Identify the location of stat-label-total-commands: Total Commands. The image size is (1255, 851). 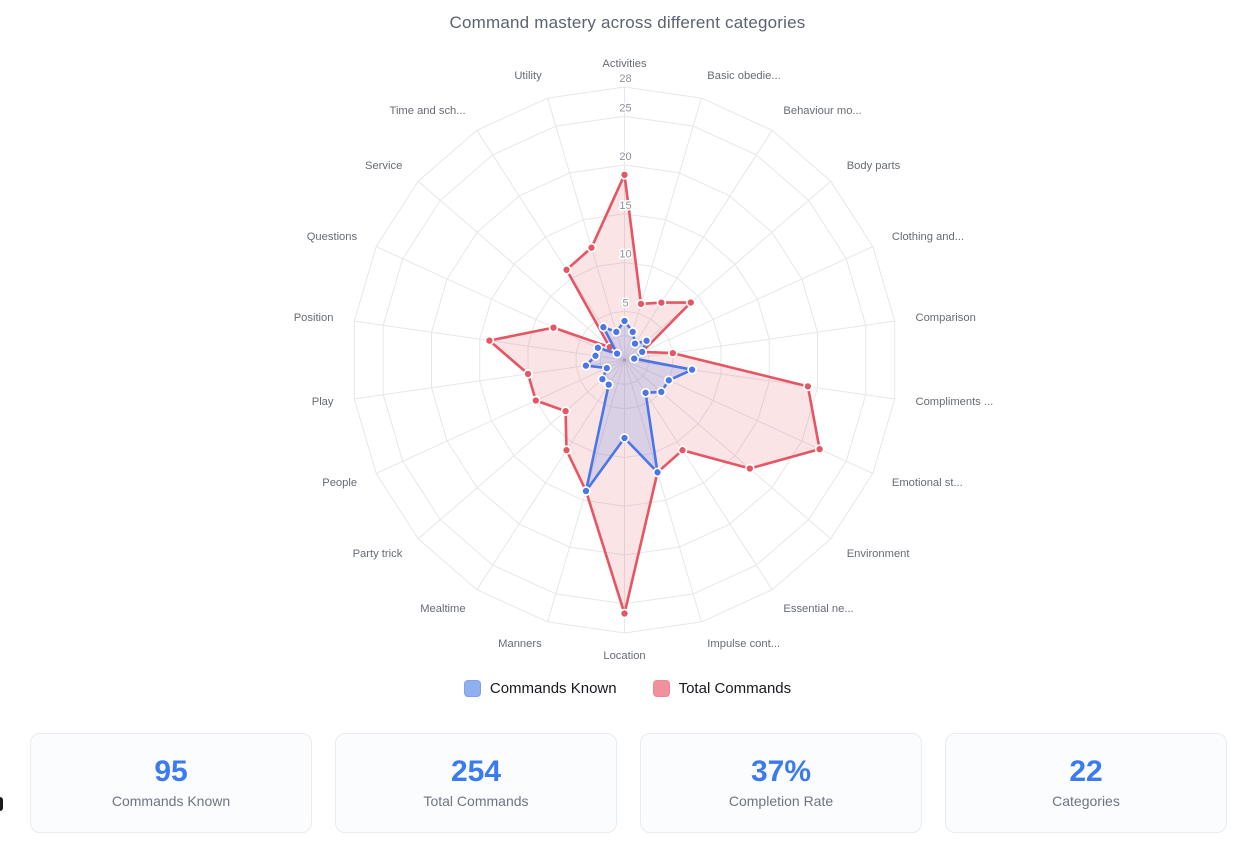
(476, 801).